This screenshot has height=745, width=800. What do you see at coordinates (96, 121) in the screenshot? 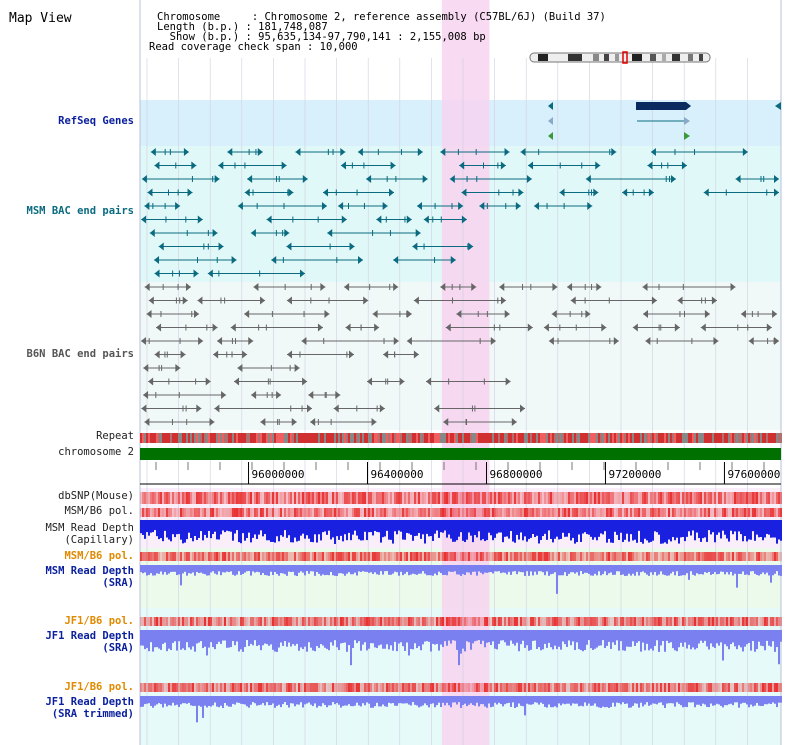
I see `track-label-refseq: RefSeq Genes` at bounding box center [96, 121].